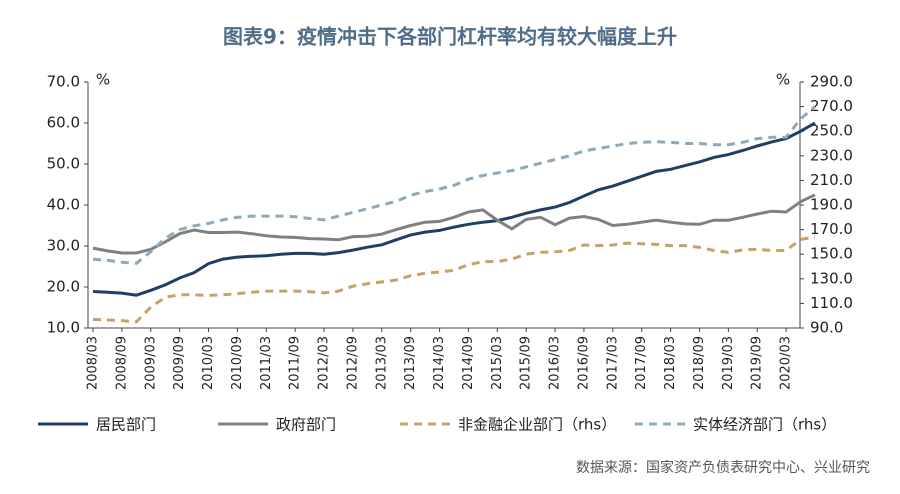  What do you see at coordinates (150, 363) in the screenshot?
I see `x-tick-label: 2009/03` at bounding box center [150, 363].